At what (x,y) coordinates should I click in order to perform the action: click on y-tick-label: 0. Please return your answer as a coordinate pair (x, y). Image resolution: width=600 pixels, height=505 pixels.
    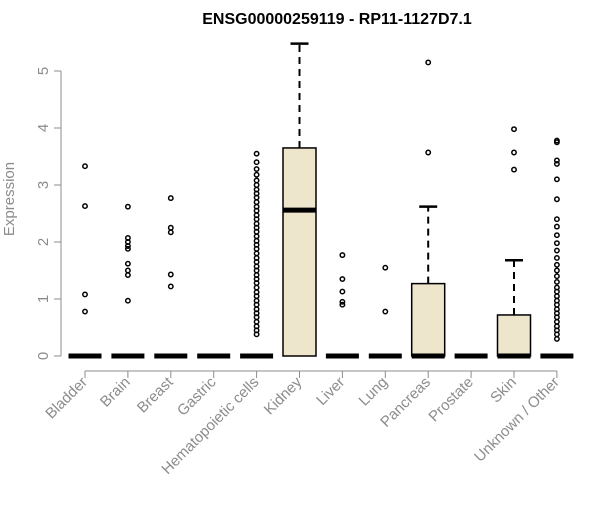
    Looking at the image, I should click on (43, 356).